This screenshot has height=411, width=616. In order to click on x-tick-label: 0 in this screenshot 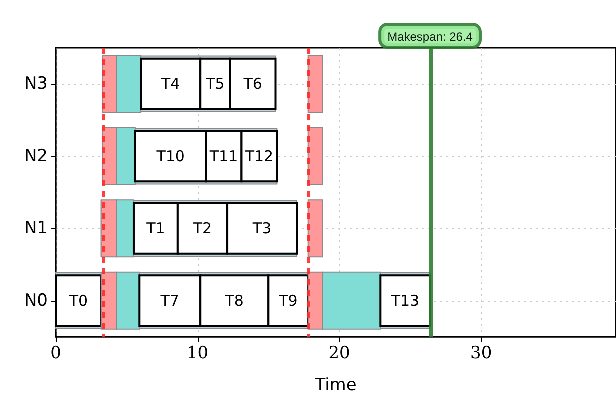, I will do `click(56, 354)`.